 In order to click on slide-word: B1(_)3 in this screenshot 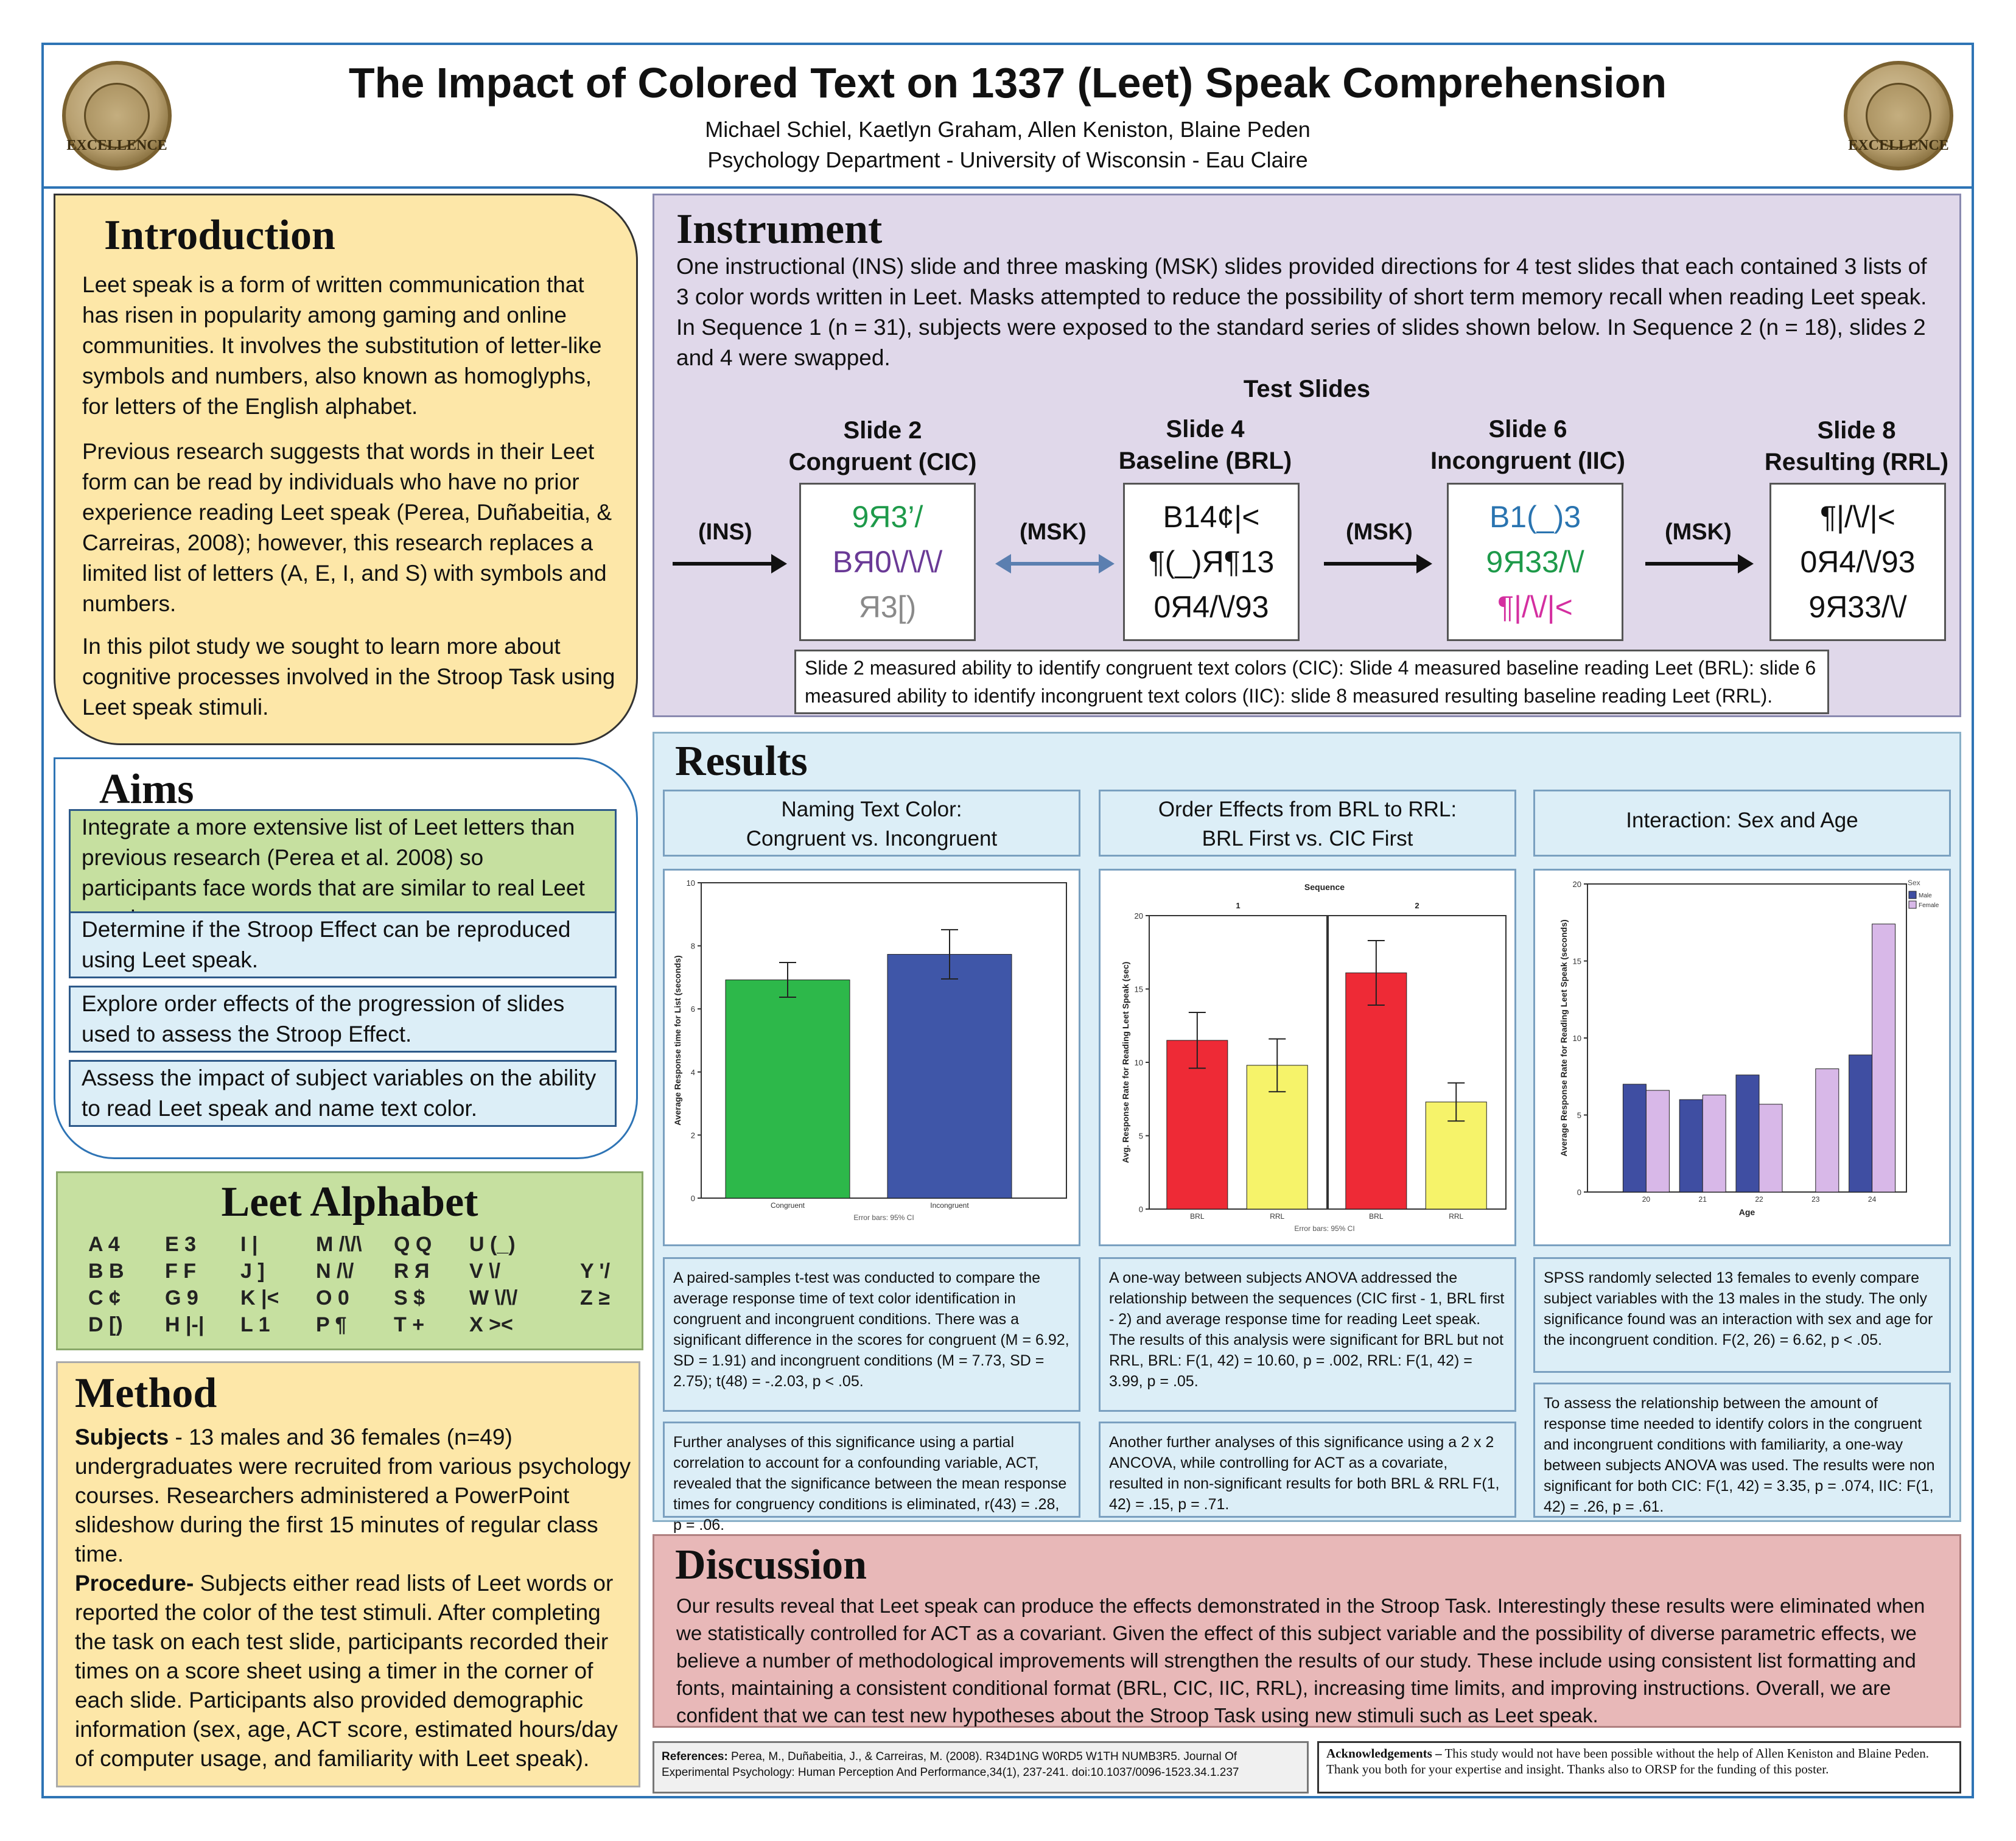, I will do `click(1535, 517)`.